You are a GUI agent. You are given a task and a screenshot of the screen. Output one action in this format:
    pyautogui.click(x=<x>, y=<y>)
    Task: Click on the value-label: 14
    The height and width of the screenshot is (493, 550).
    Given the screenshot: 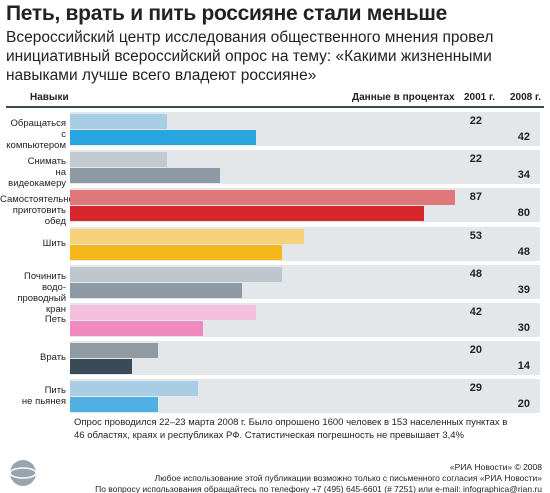 What is the action you would take?
    pyautogui.click(x=523, y=366)
    